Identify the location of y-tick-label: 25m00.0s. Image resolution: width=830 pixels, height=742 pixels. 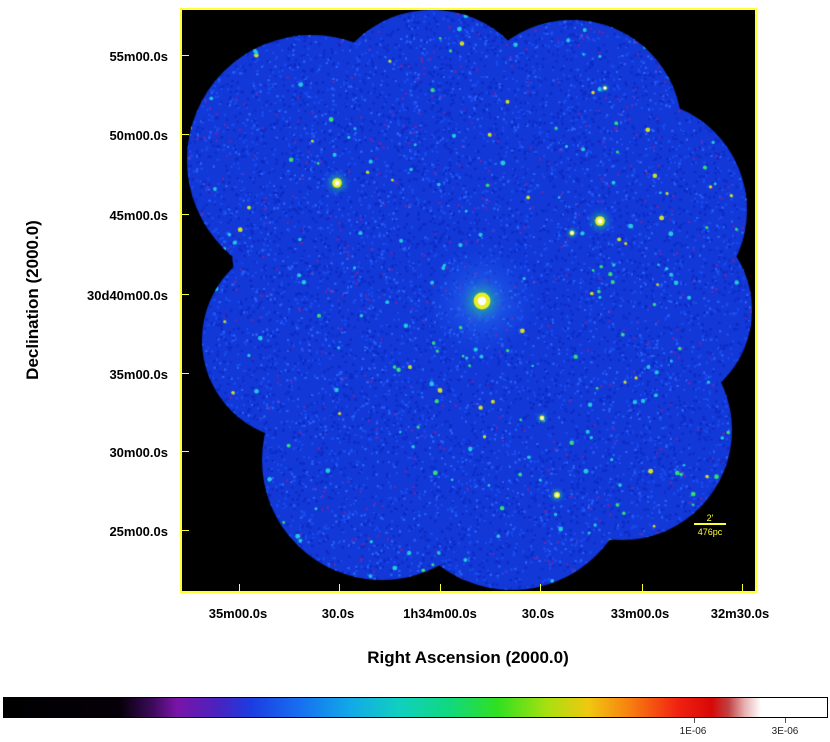
(138, 531).